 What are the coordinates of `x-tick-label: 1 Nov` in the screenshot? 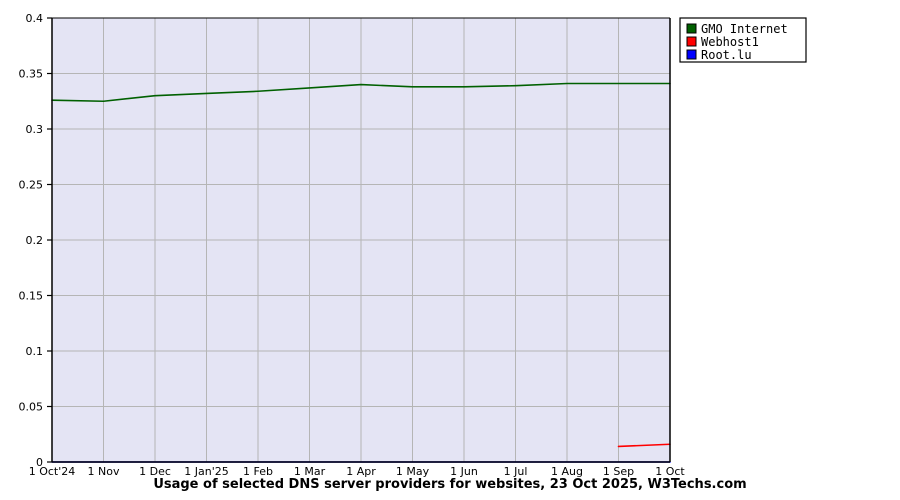 It's located at (104, 471).